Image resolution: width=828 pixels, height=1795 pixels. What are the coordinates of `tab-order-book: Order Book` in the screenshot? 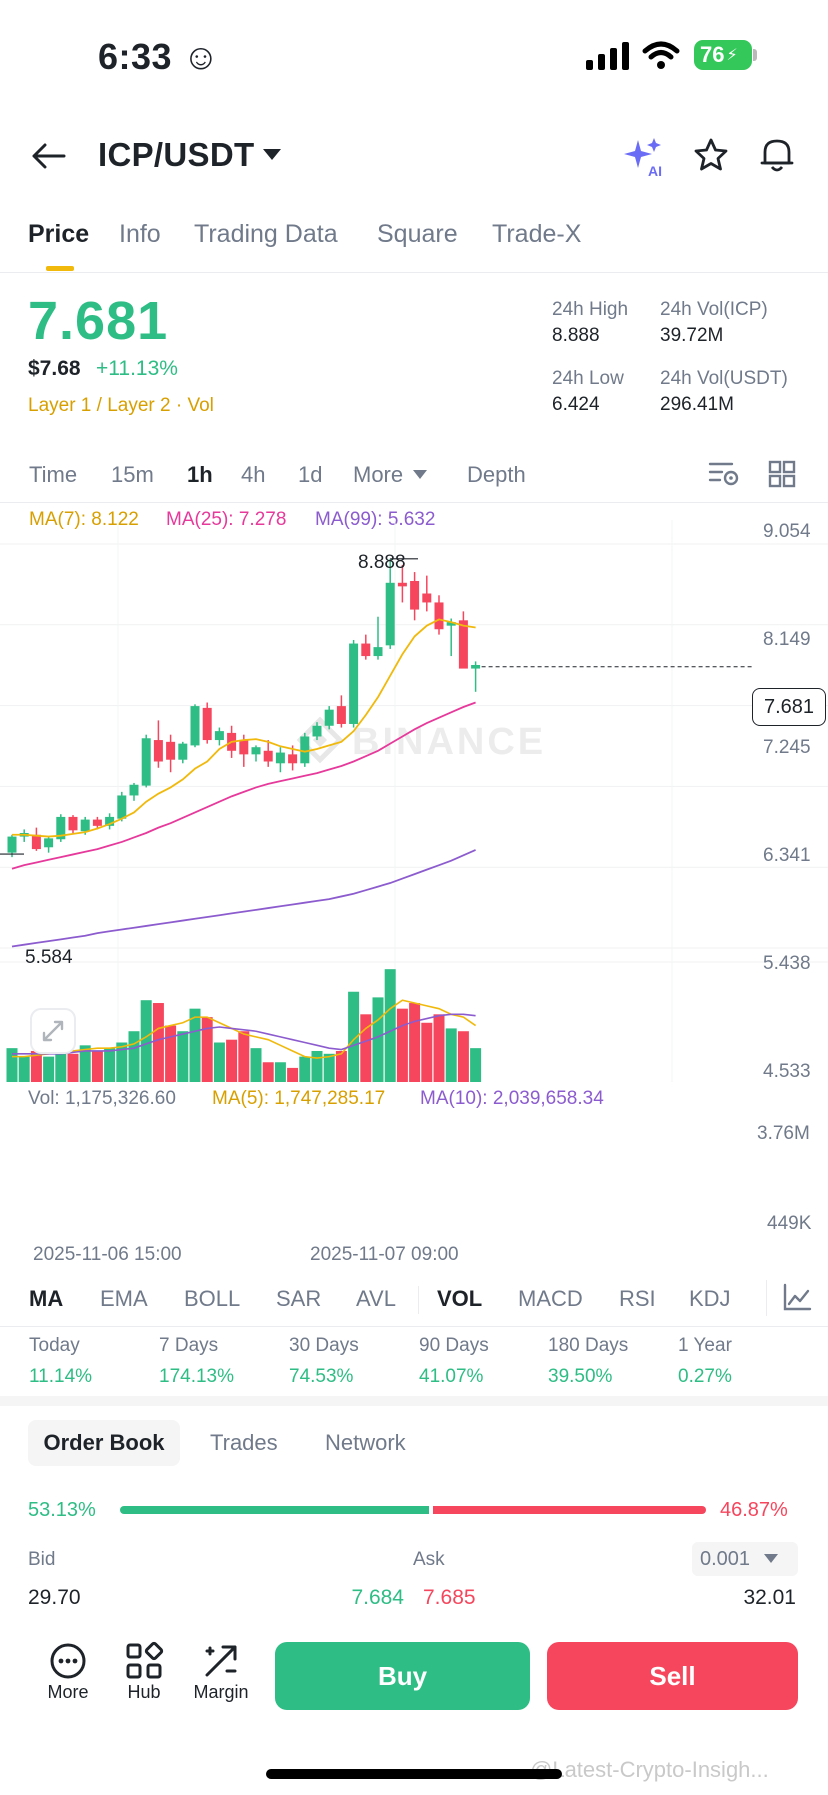 It's located at (104, 1443).